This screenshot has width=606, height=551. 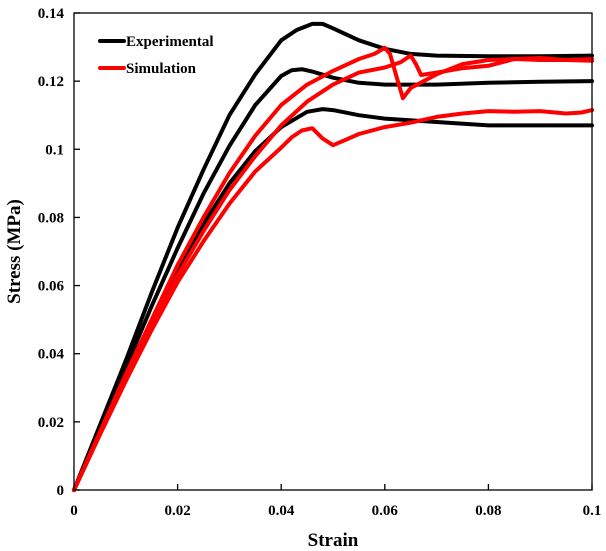 I want to click on y-tick-label: 0.06, so click(x=51, y=287).